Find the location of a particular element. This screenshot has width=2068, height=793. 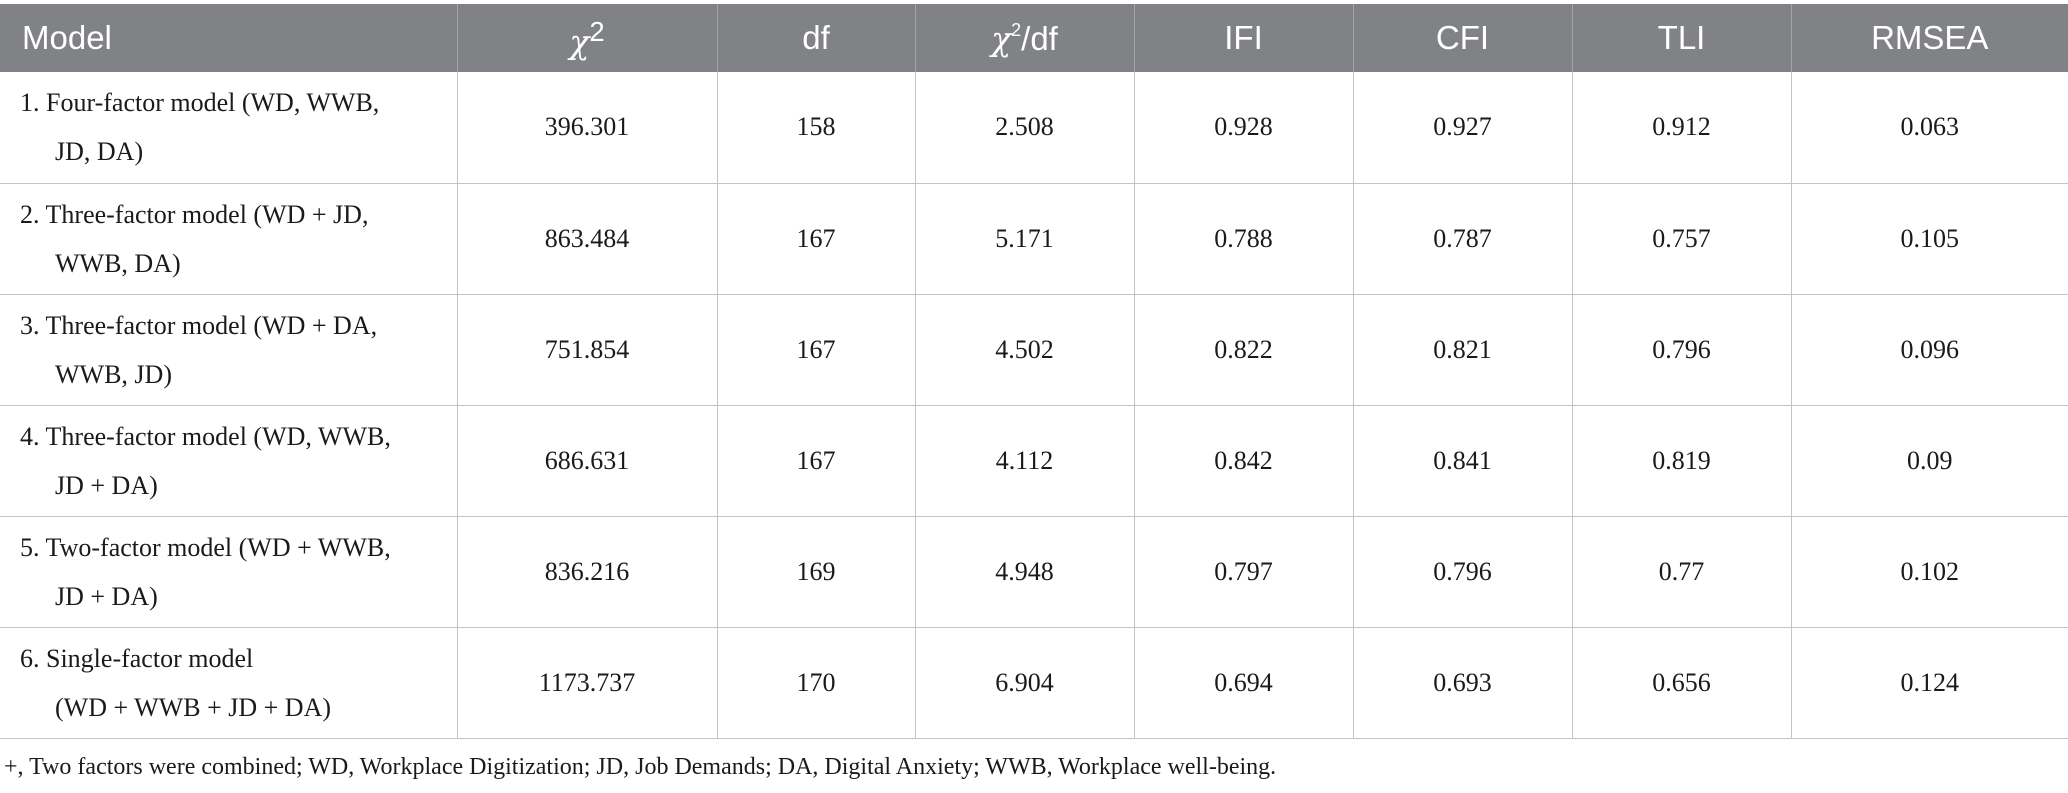

header-ifi: IFI is located at coordinates (1244, 38).